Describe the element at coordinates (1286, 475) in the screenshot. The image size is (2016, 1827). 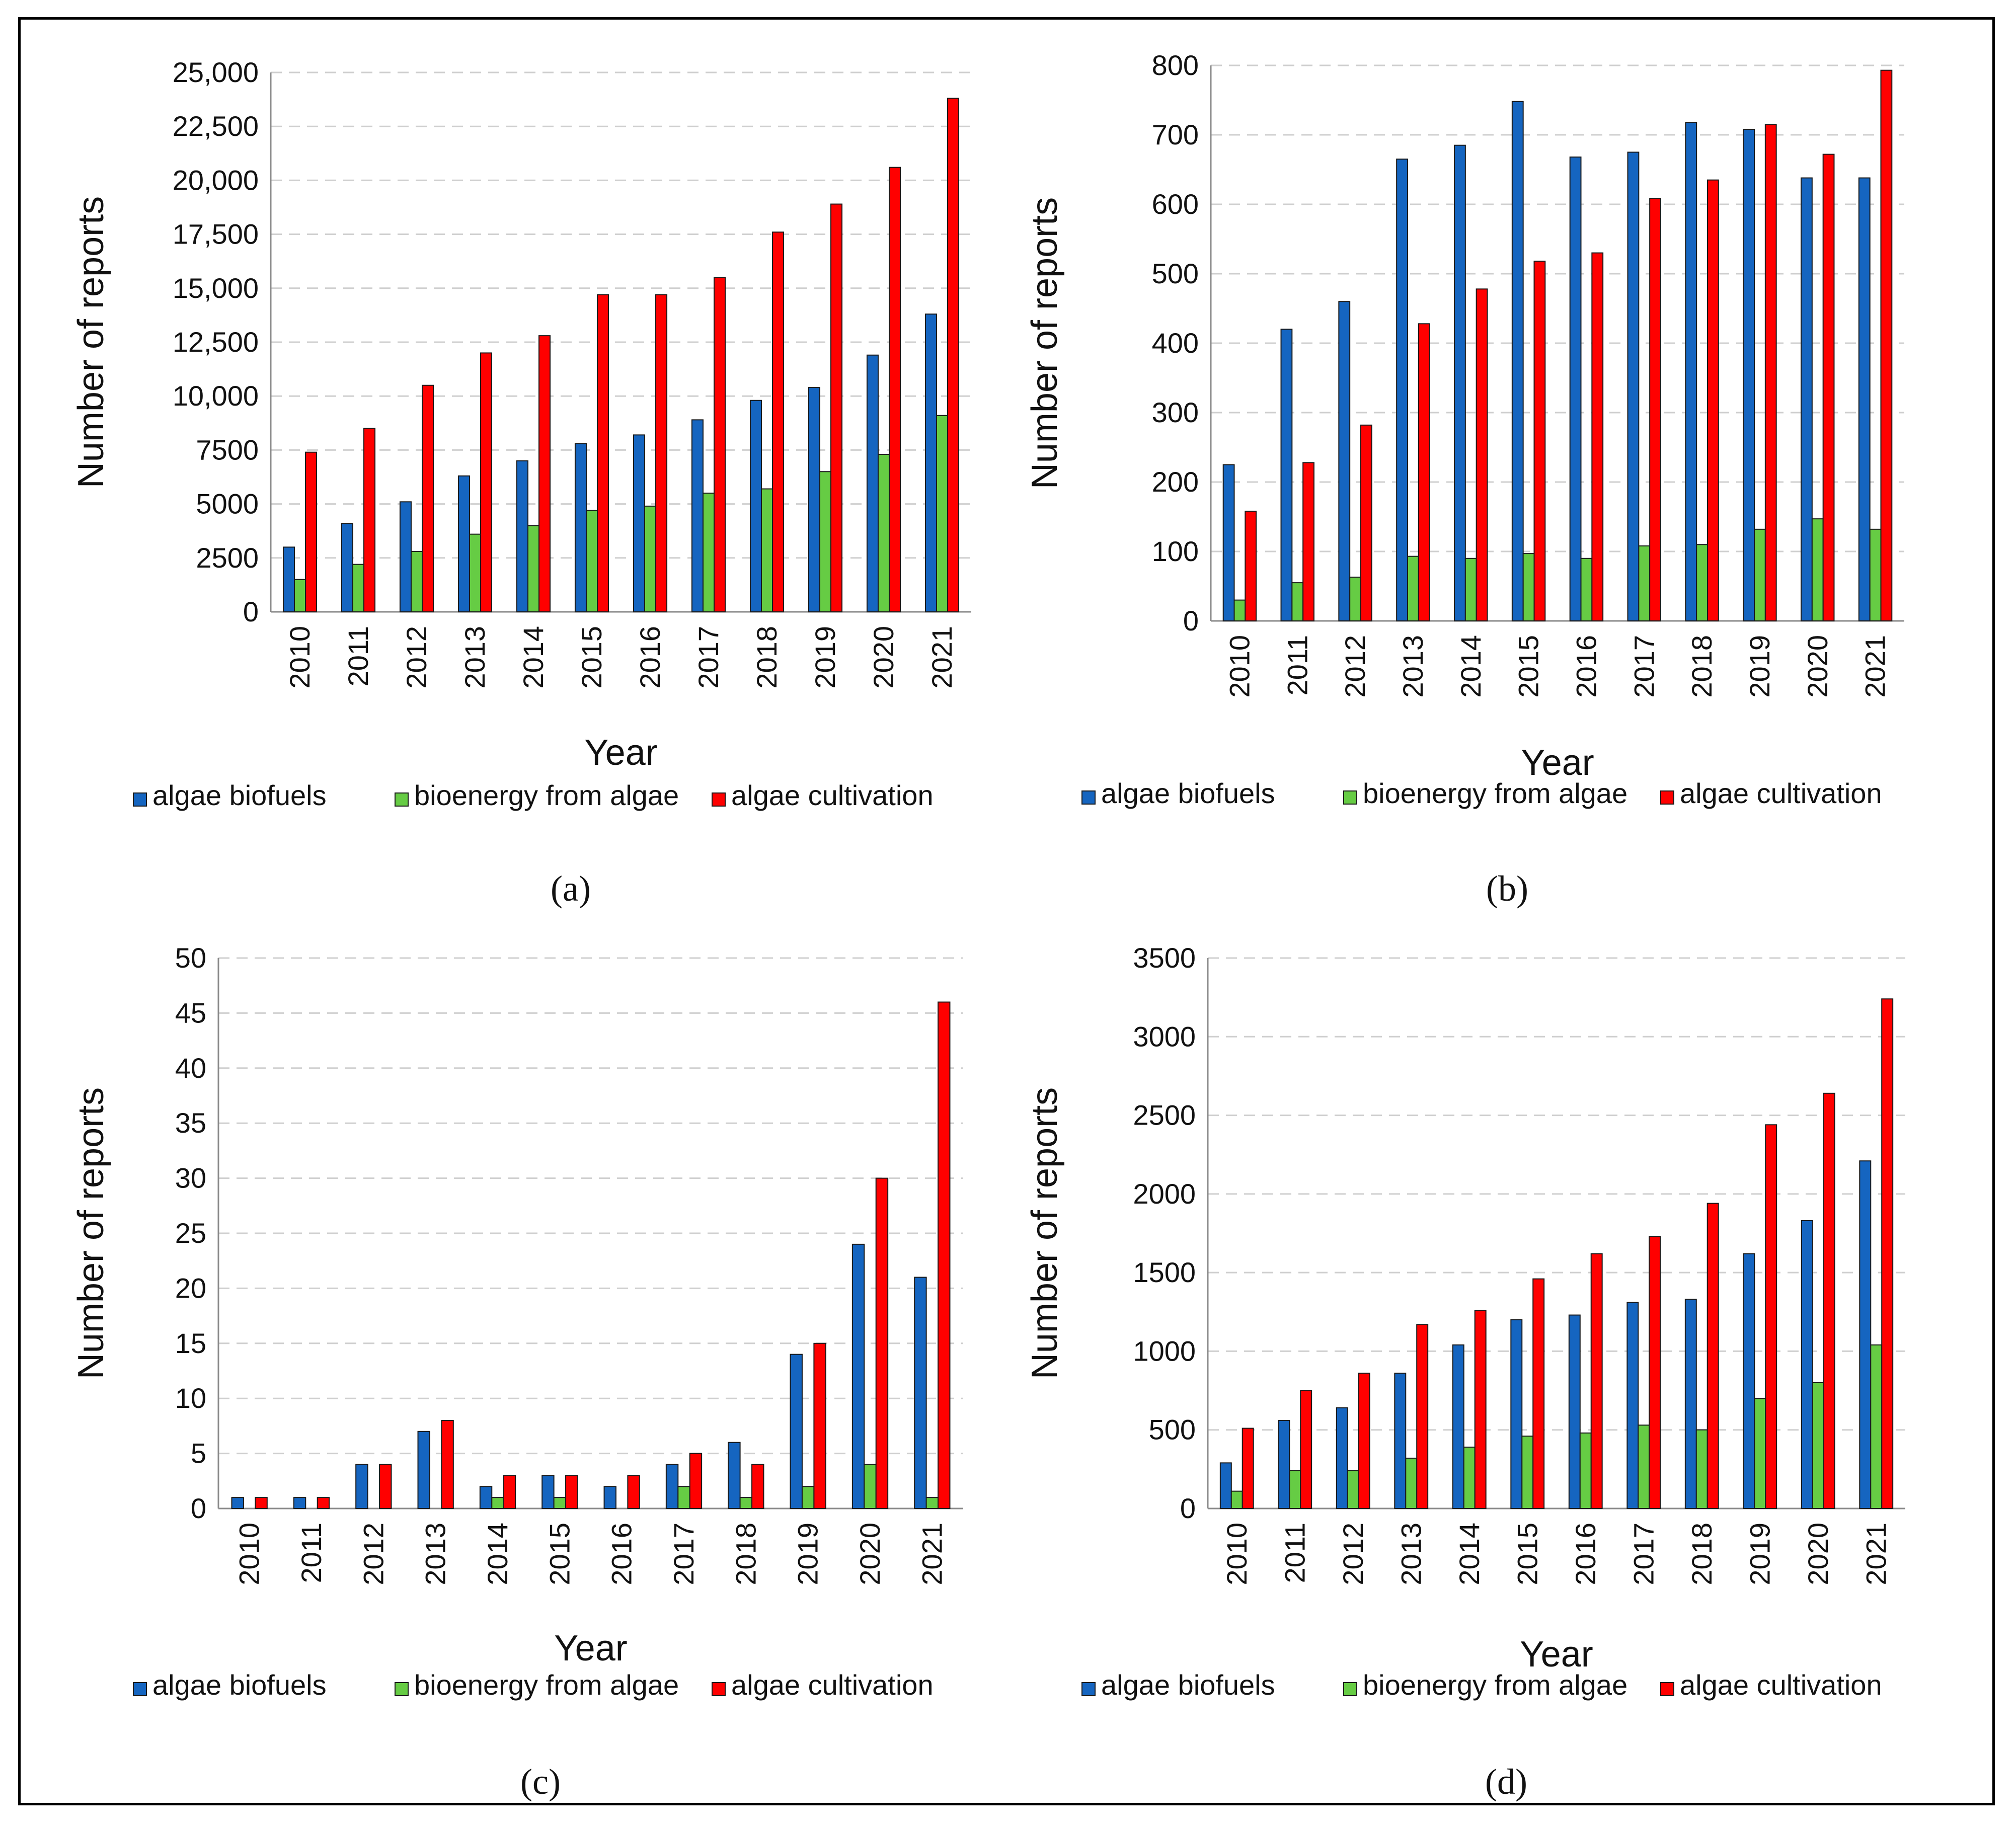
I see `bar-algae-biofuels-2011` at that location.